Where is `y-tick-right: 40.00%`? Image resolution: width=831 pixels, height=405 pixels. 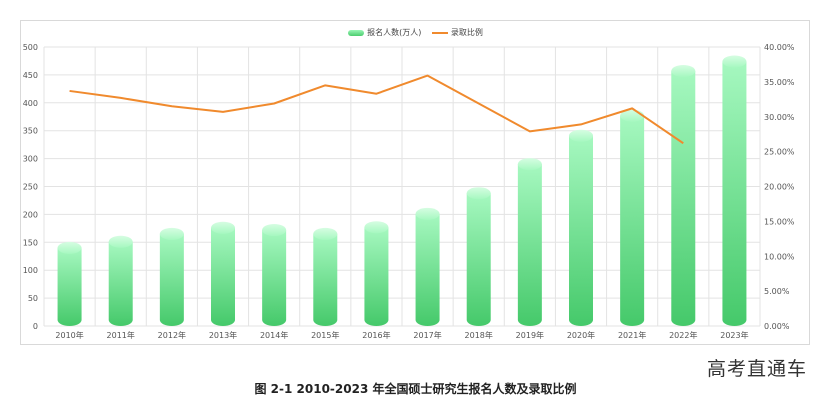
y-tick-right: 40.00% is located at coordinates (779, 47).